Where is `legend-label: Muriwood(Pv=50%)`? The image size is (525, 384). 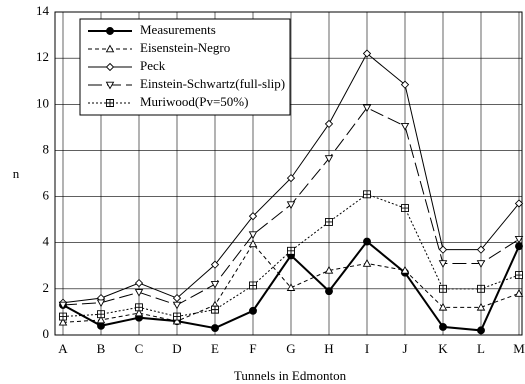
legend-label: Muriwood(Pv=50%) is located at coordinates (194, 101).